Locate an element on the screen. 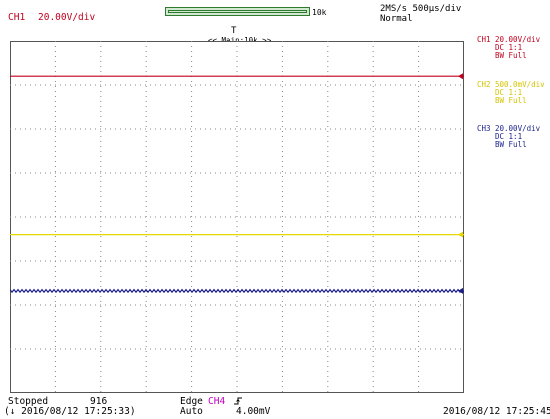 This screenshot has height=419, width=550. ch2-info-panel: CH2 500.0mV/div DC 1:1 BW Full is located at coordinates (511, 93).